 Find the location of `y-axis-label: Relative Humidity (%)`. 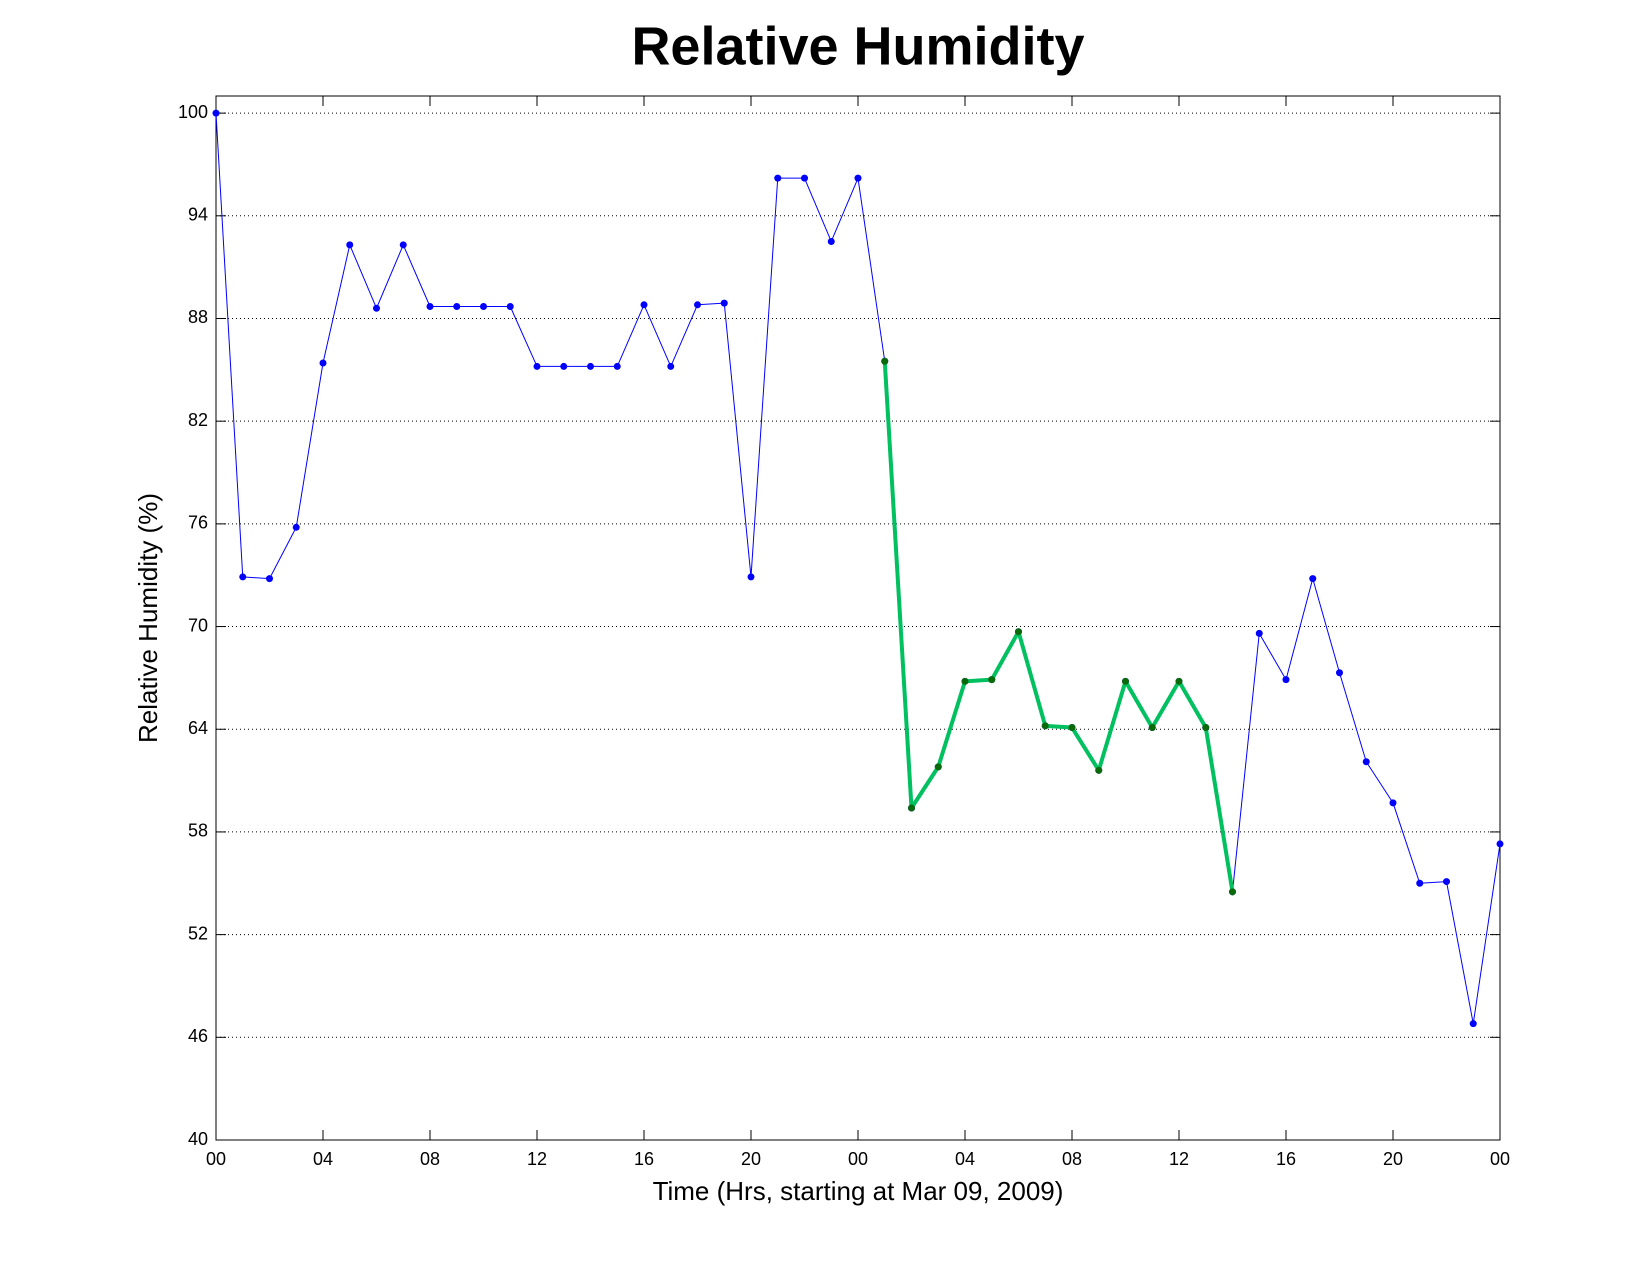

y-axis-label: Relative Humidity (%) is located at coordinates (148, 618).